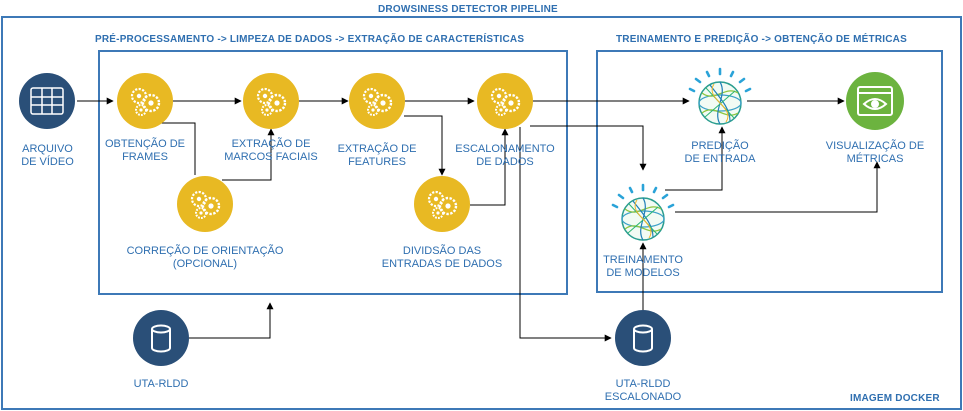 This screenshot has width=963, height=411. I want to click on split-node, so click(442, 204).